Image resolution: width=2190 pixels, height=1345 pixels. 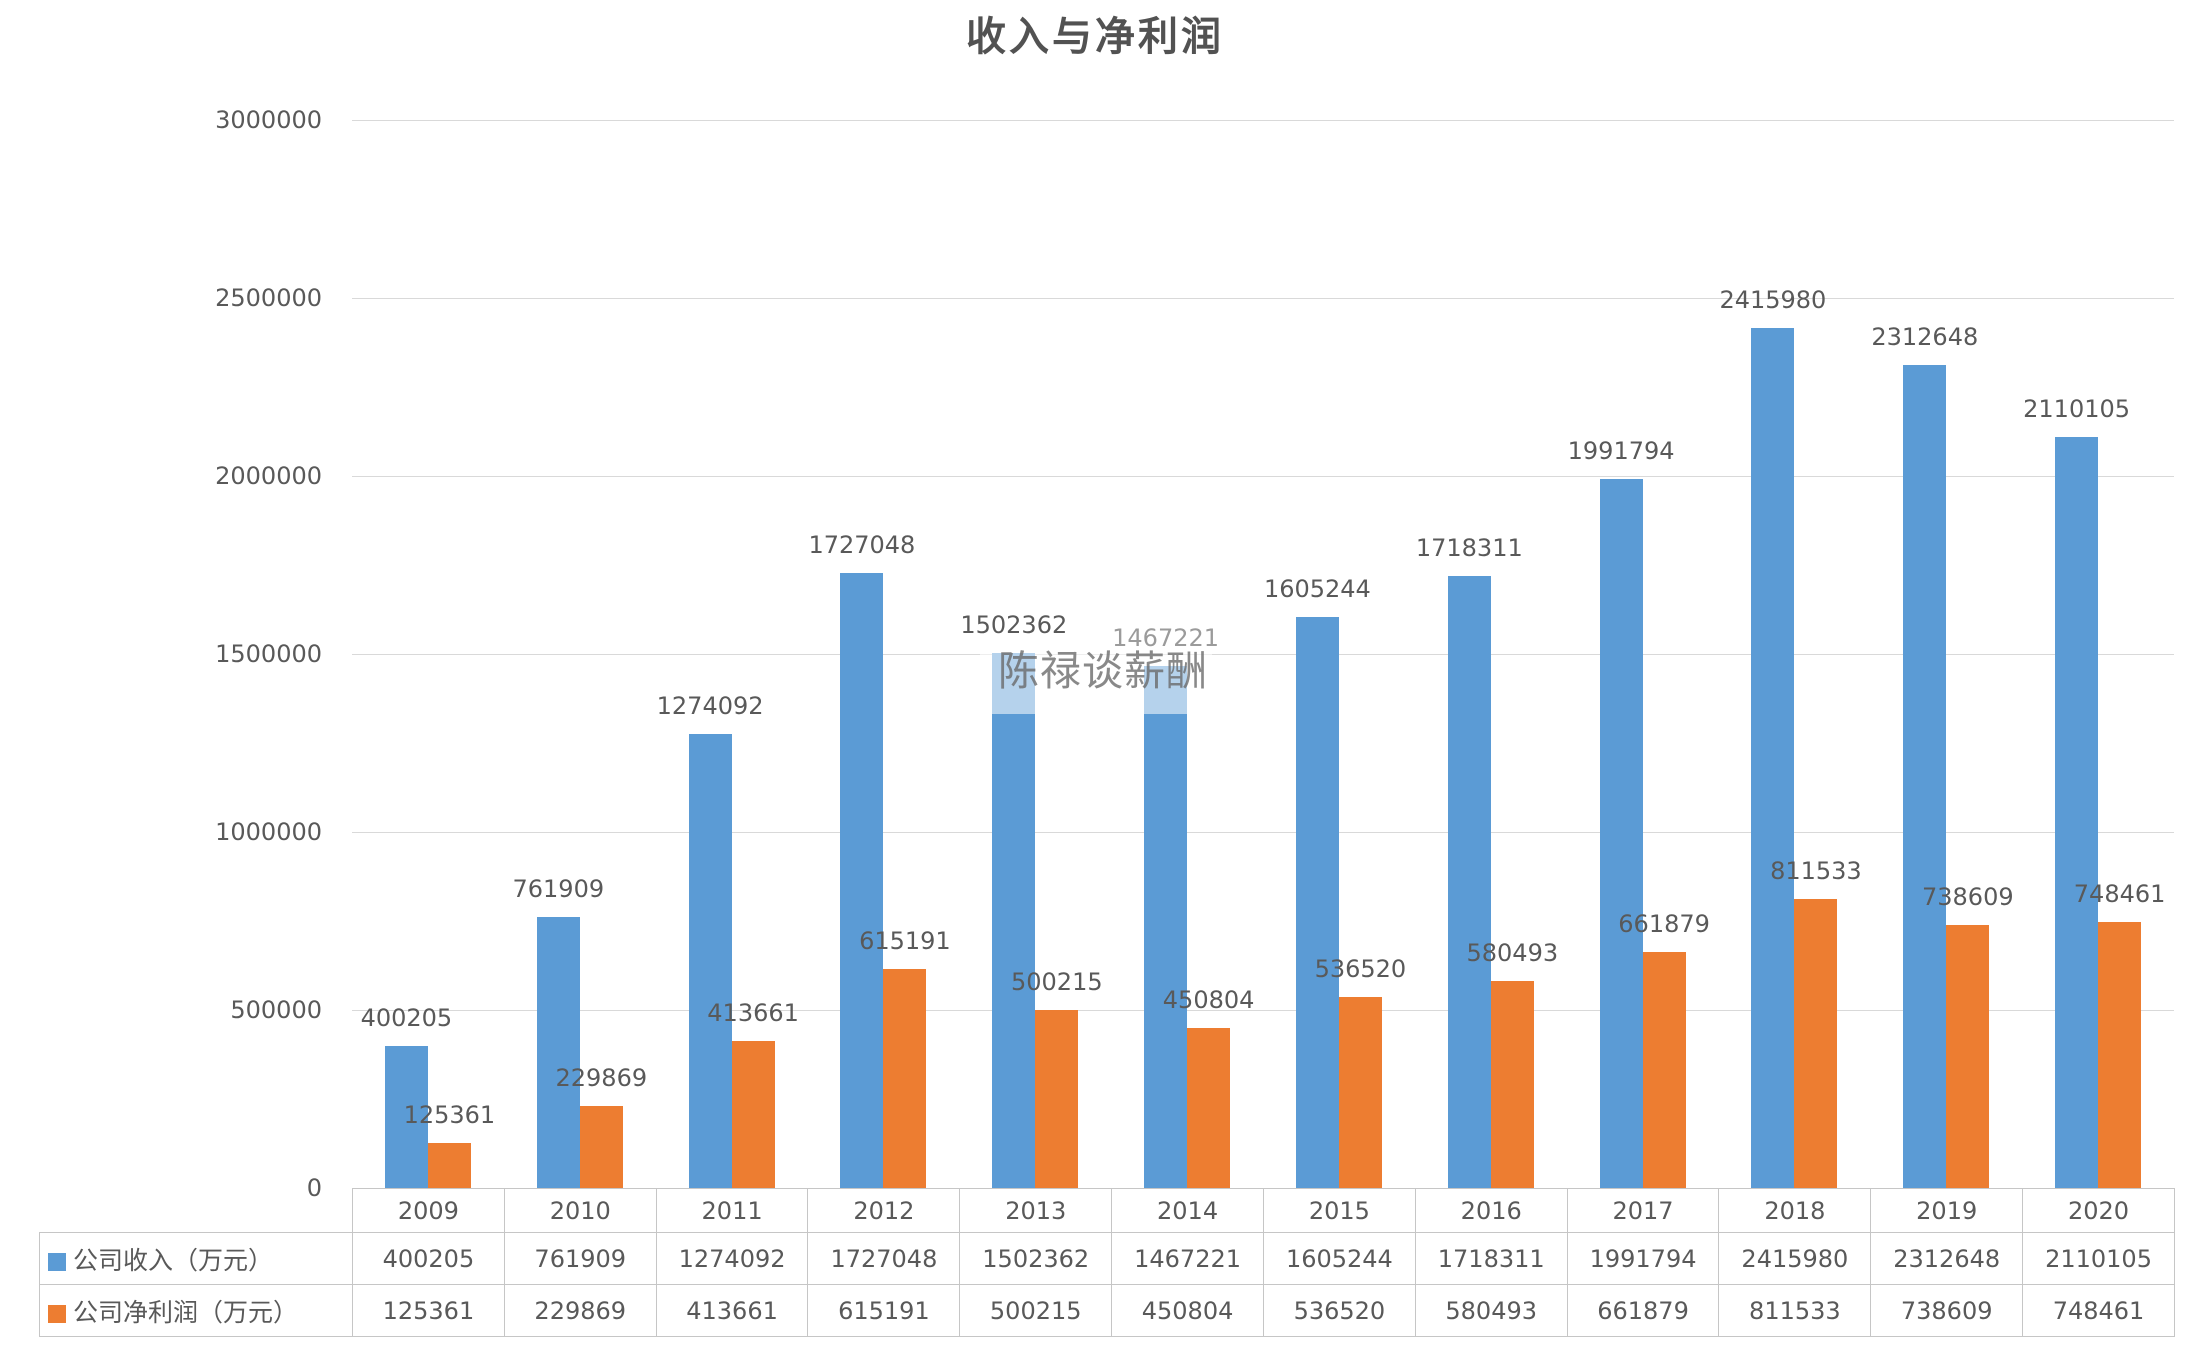 I want to click on revenue-value-cell-2014: 1467221, so click(x=1187, y=1258).